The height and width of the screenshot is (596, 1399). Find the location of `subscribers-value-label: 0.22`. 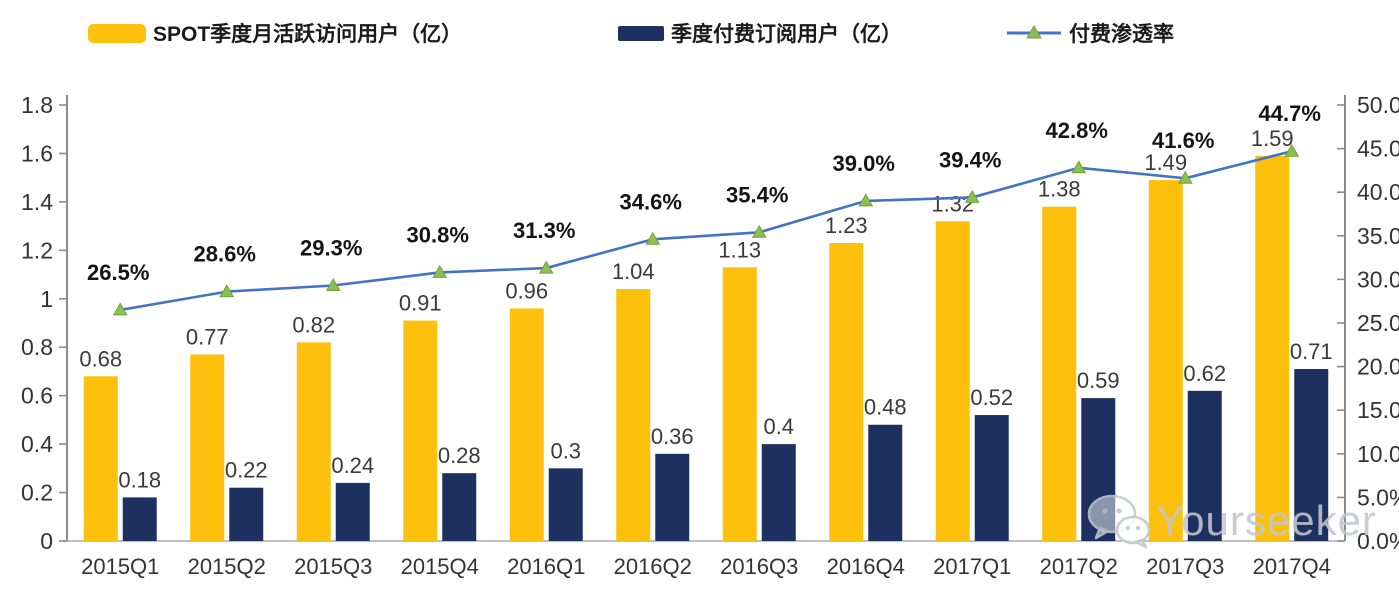

subscribers-value-label: 0.22 is located at coordinates (246, 470).